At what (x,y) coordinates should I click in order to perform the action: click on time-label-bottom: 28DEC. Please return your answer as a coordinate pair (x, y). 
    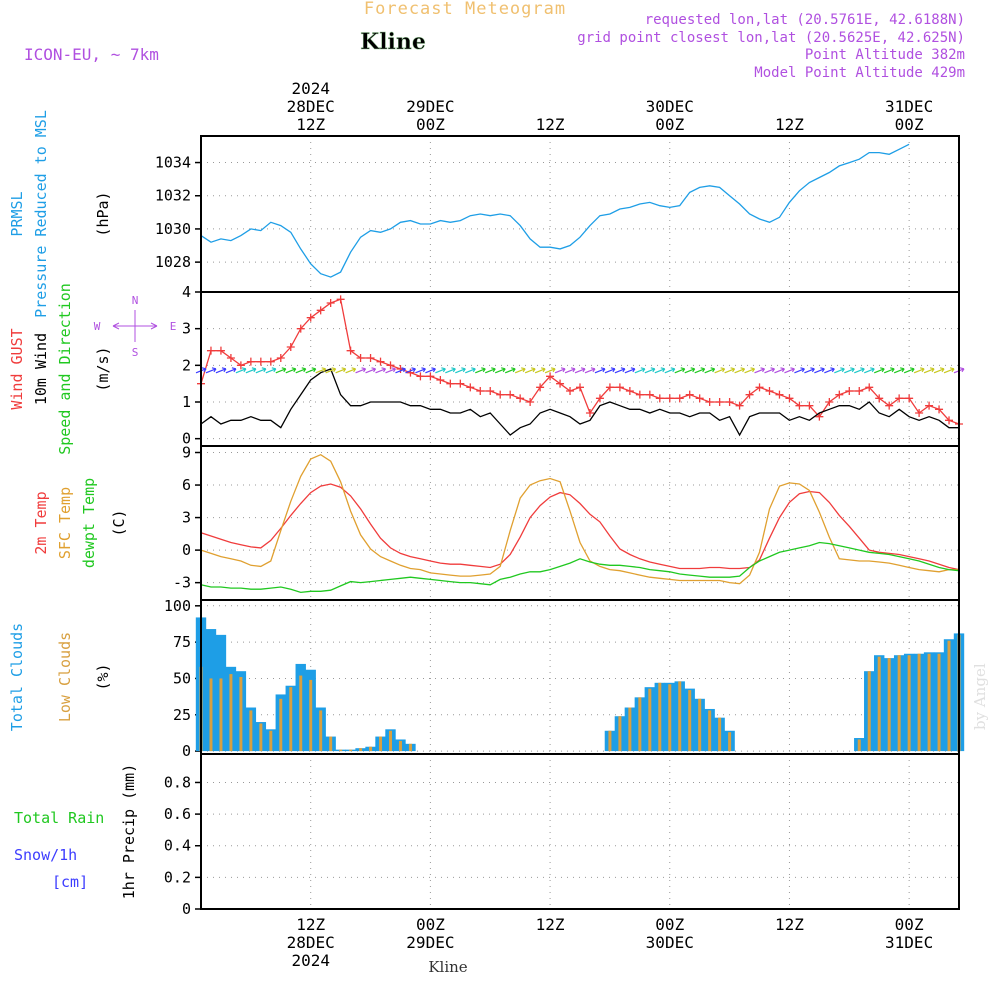
    Looking at the image, I should click on (311, 942).